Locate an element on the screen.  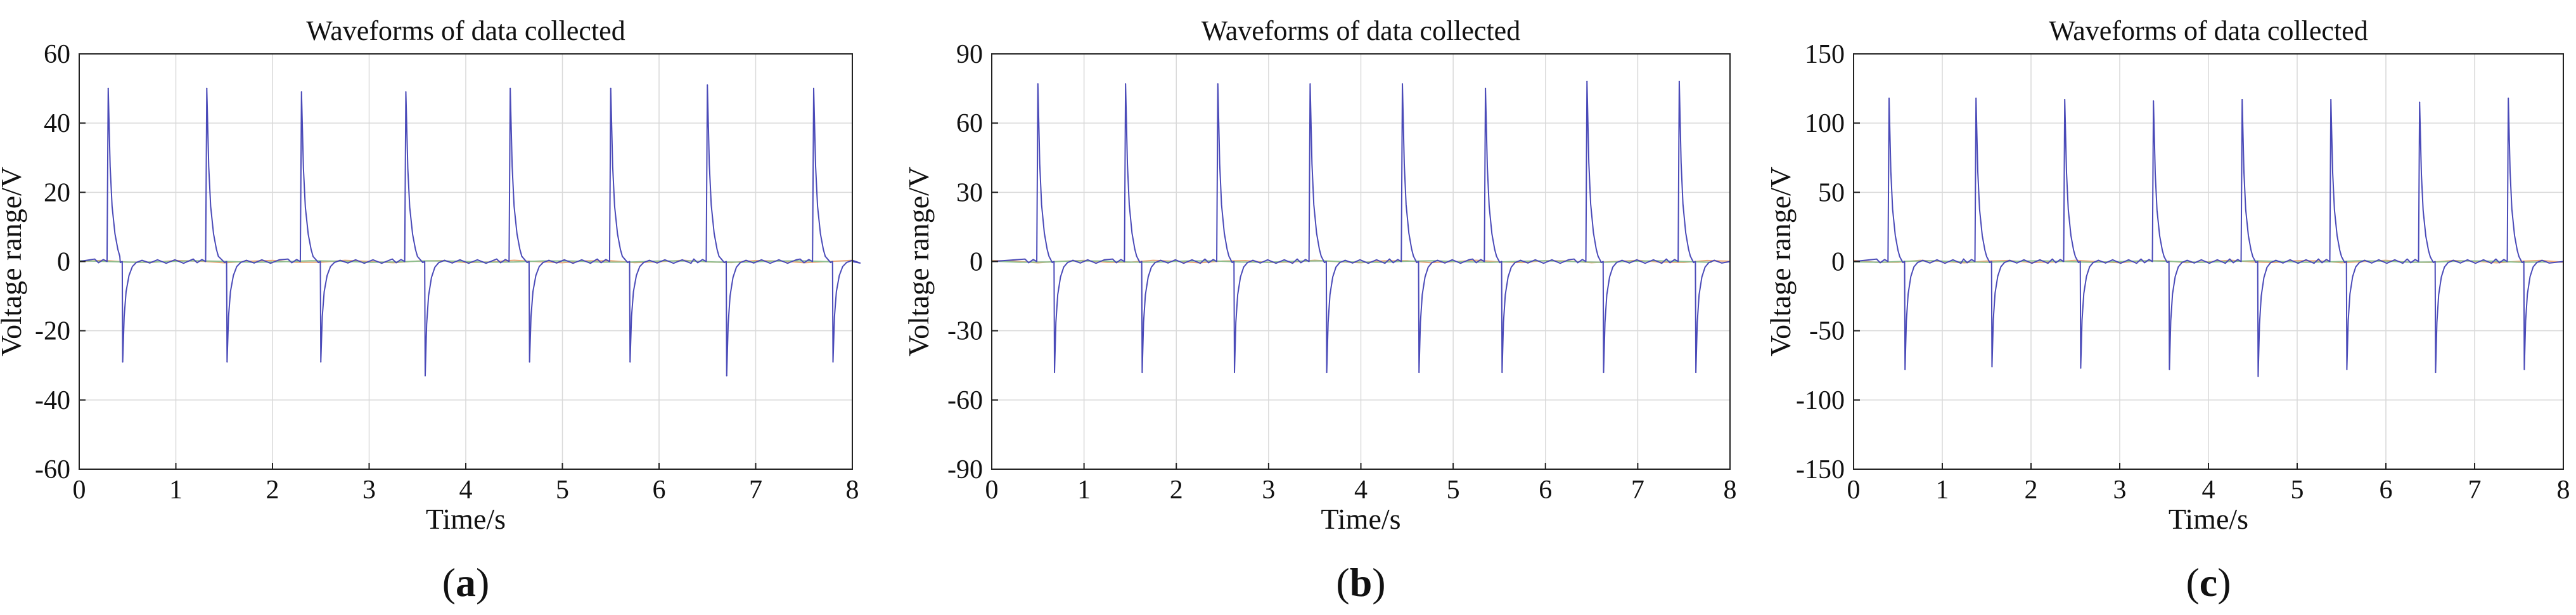
panel-caption: (c) is located at coordinates (2208, 582).